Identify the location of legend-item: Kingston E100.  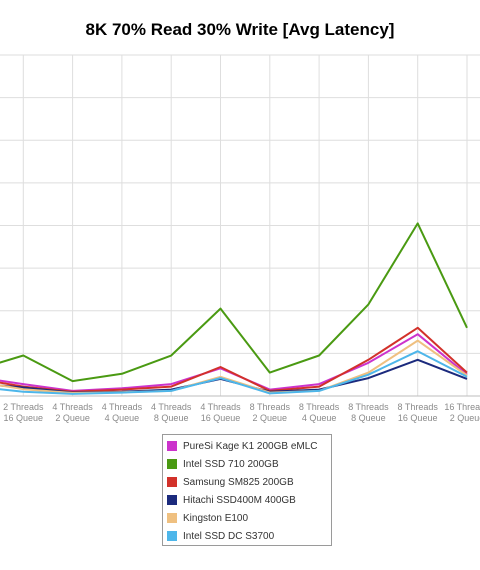
(249, 518).